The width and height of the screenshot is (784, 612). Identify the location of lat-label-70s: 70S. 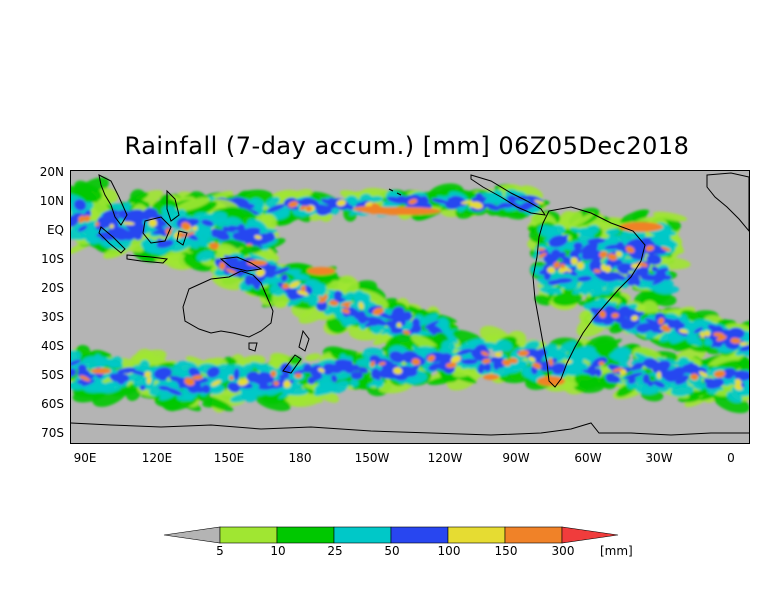
(52, 433).